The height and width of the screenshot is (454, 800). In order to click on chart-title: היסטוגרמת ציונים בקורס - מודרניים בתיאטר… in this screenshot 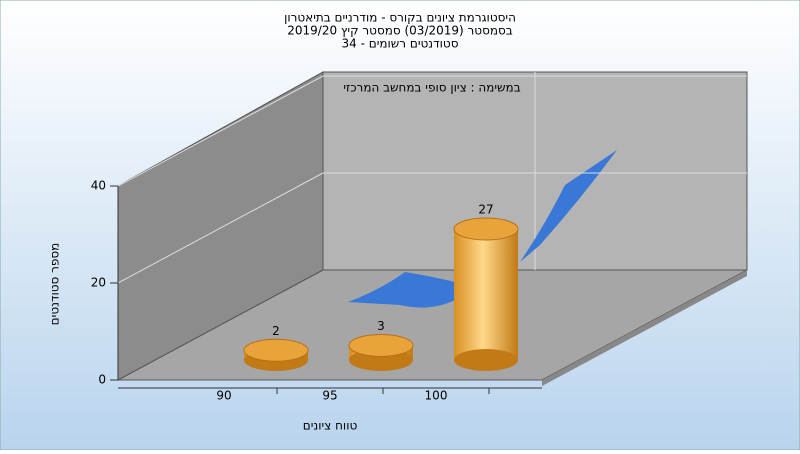, I will do `click(400, 18)`.